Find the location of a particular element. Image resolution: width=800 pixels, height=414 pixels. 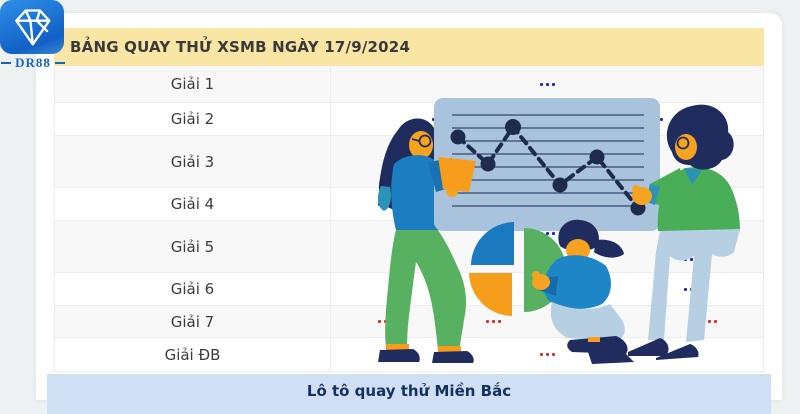

trend-line-icon is located at coordinates (548, 167).